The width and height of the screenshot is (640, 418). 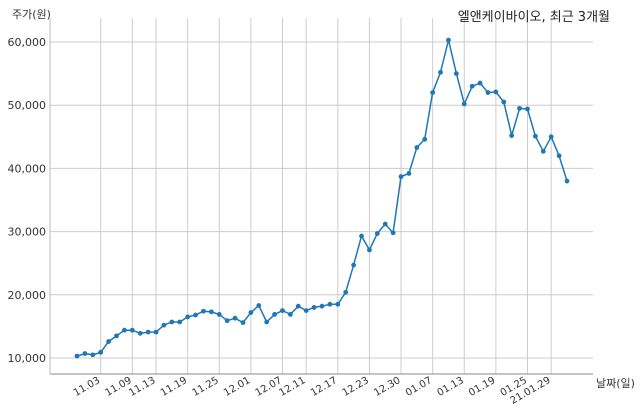 I want to click on x-tick-label: 11.09, so click(x=119, y=387).